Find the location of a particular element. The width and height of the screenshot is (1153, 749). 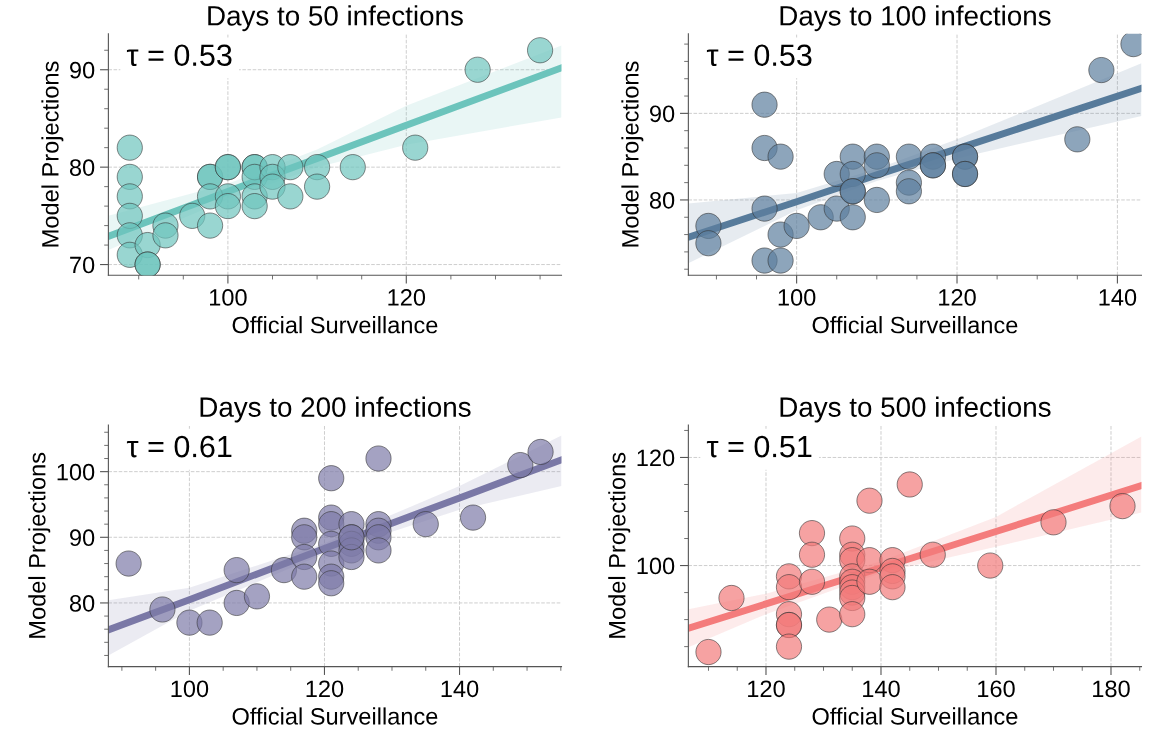

chart-title: Days to 50 infections is located at coordinates (335, 18).